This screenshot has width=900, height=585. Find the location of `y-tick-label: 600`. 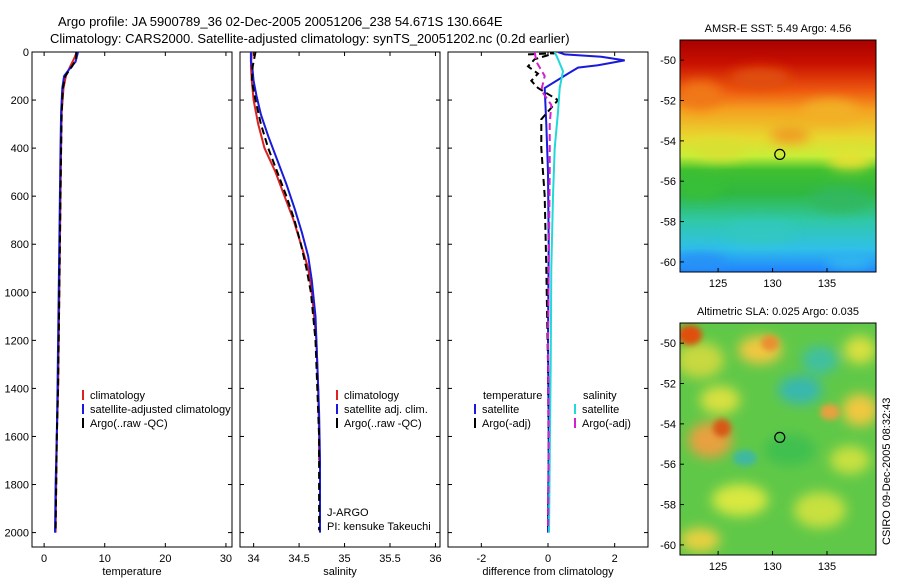

y-tick-label: 600 is located at coordinates (20, 197).